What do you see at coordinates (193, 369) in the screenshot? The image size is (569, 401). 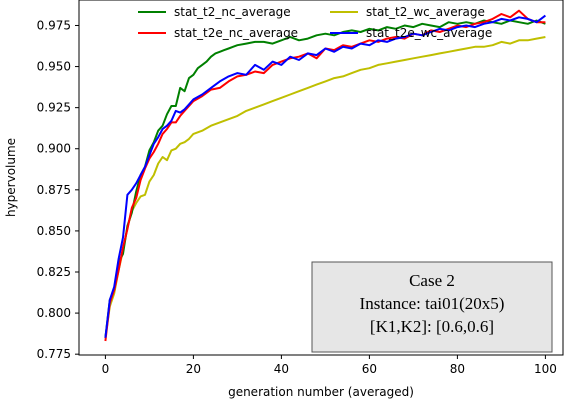 I see `x-tick-label: 20` at bounding box center [193, 369].